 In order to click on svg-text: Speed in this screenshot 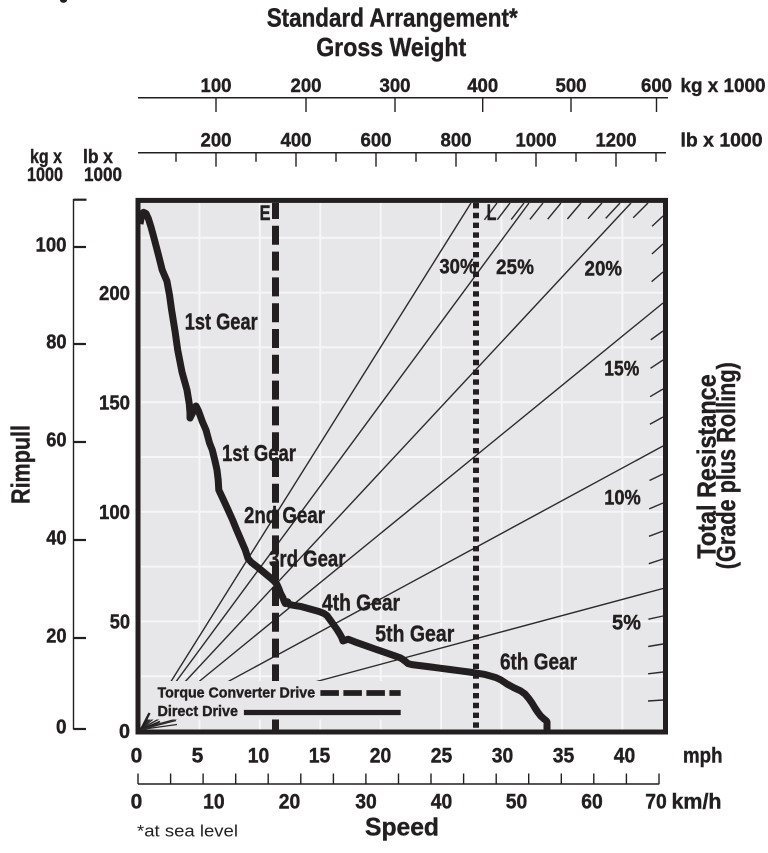, I will do `click(402, 828)`.